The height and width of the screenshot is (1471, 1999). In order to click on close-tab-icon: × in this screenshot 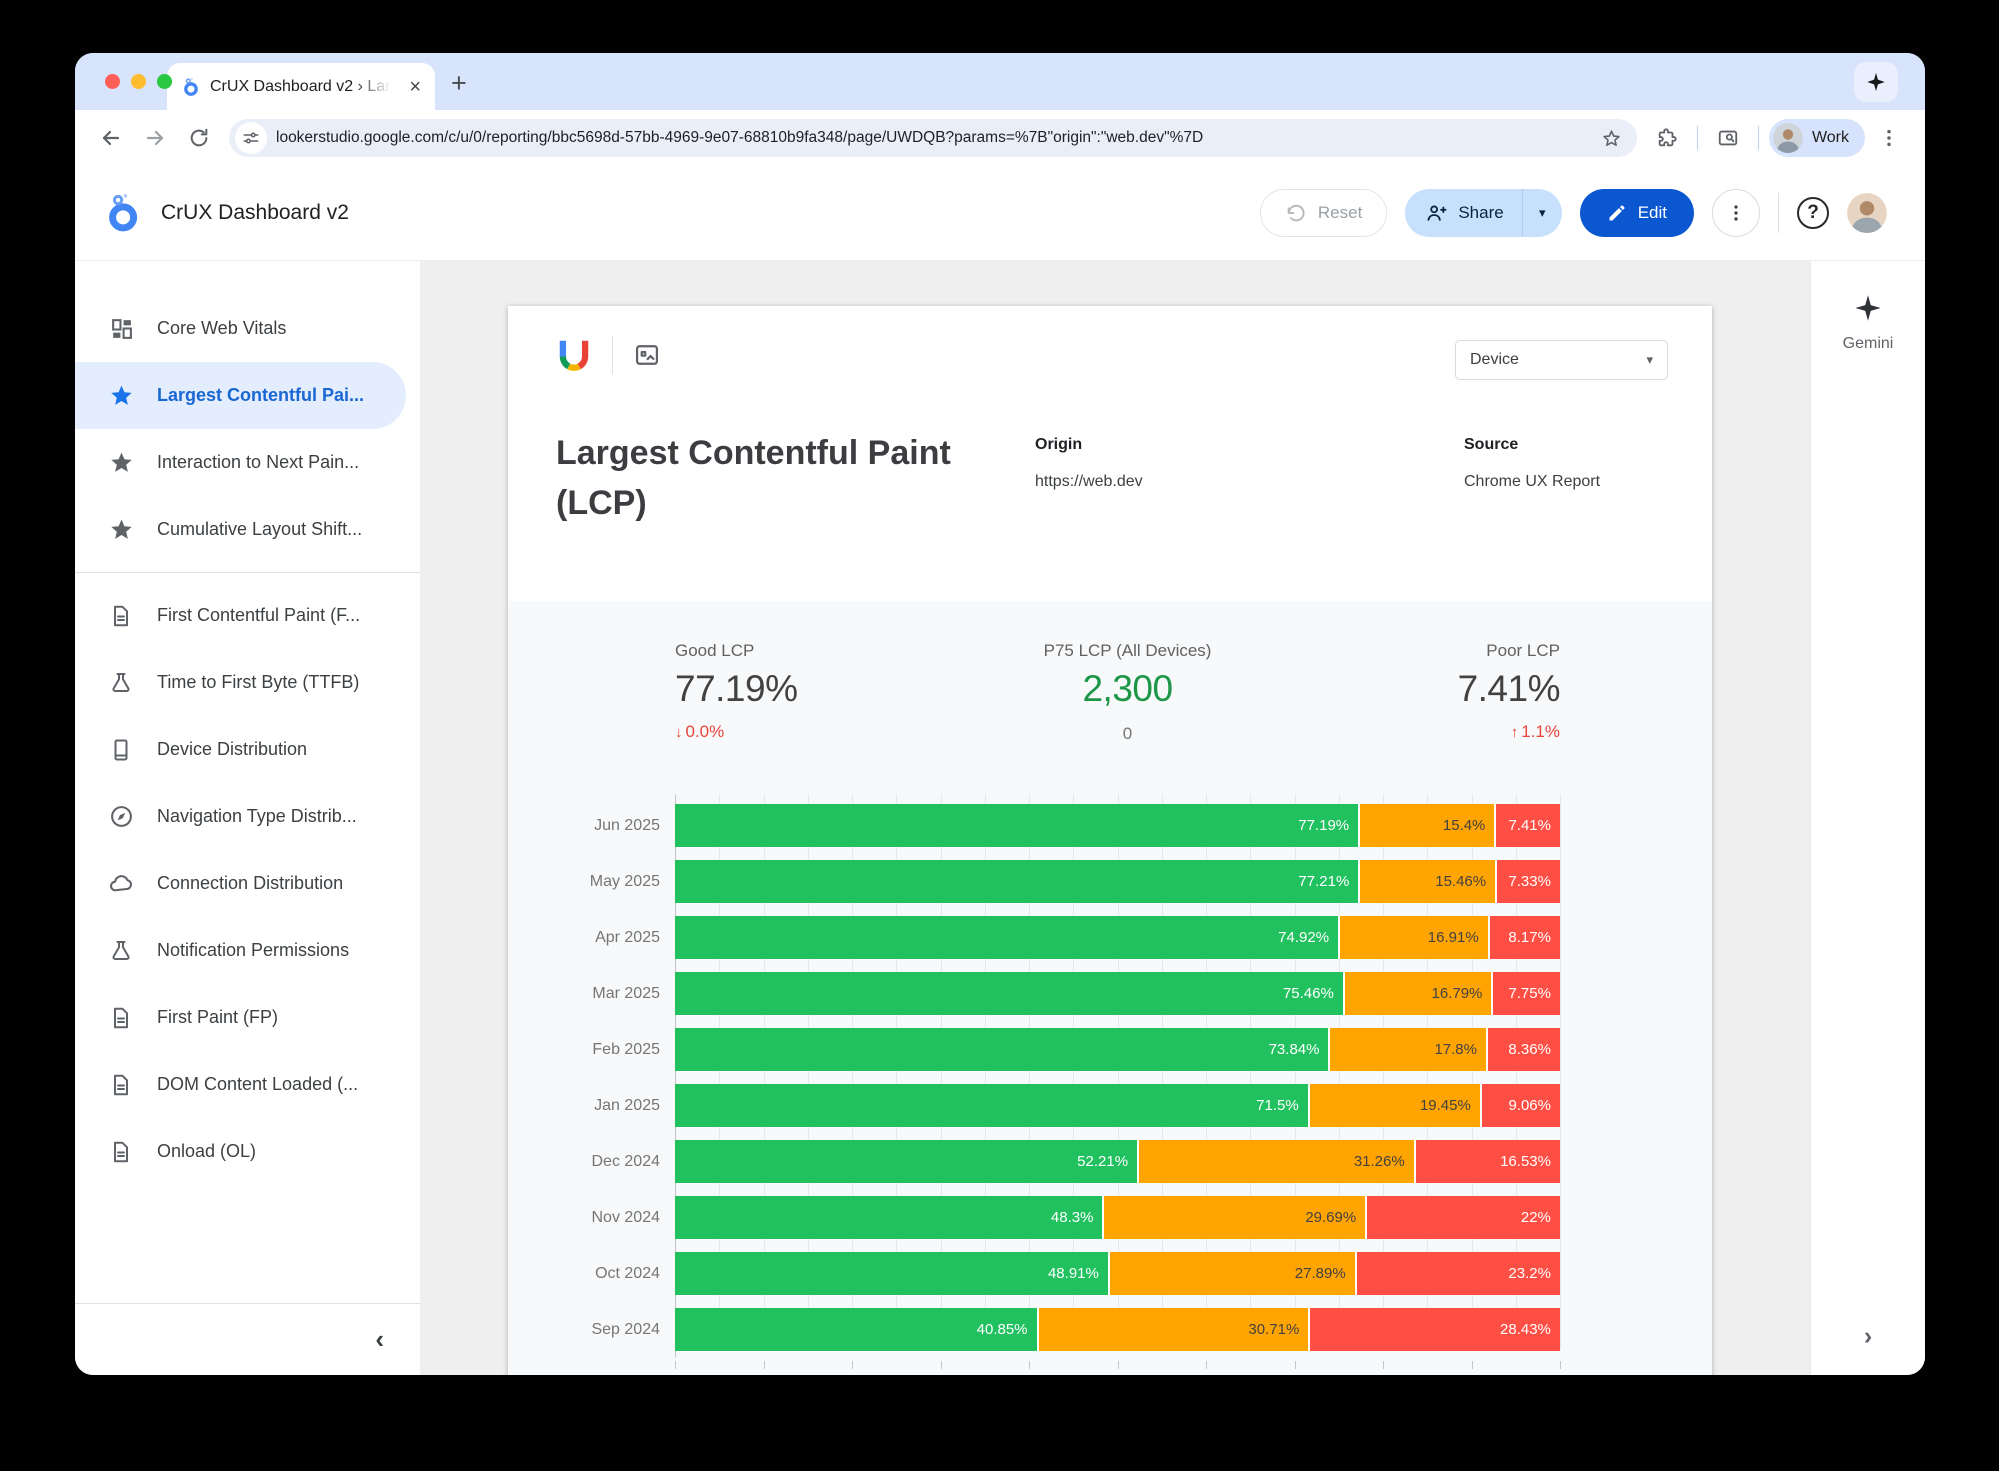, I will do `click(415, 86)`.